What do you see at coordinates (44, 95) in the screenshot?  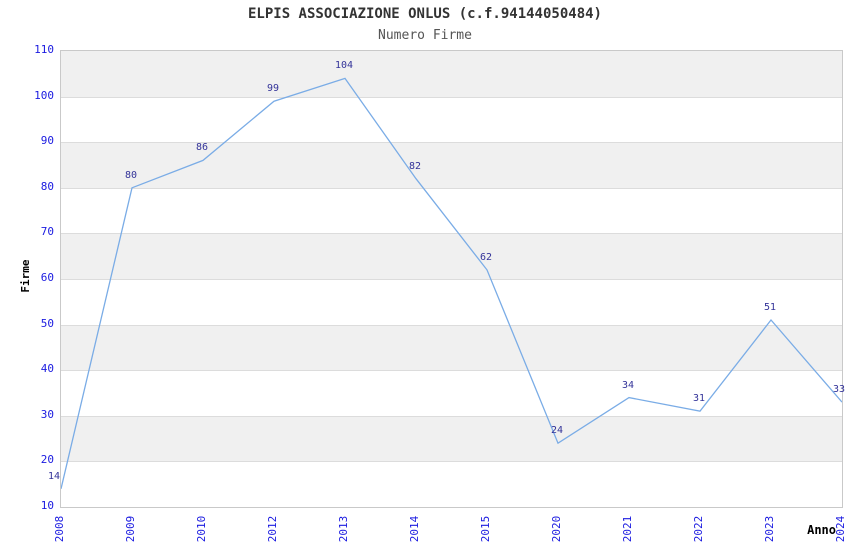 I see `y-tick-100: 100` at bounding box center [44, 95].